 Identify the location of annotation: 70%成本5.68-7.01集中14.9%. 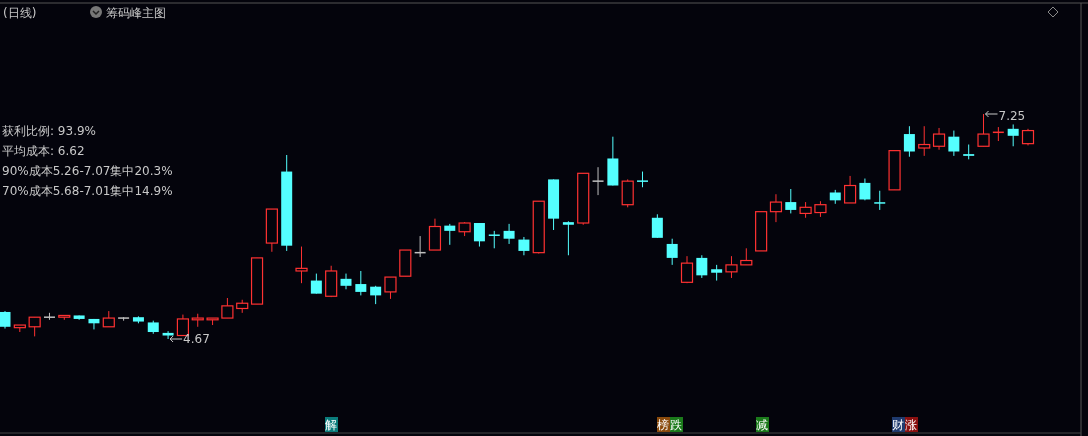
(87, 191).